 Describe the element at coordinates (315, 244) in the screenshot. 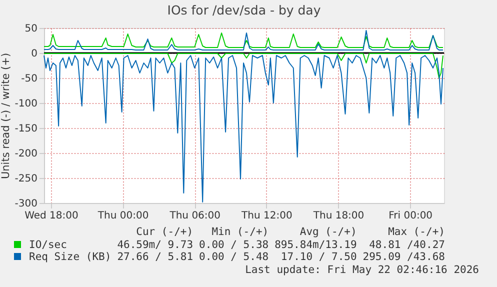

I see `text: 895.84m/13.19` at that location.